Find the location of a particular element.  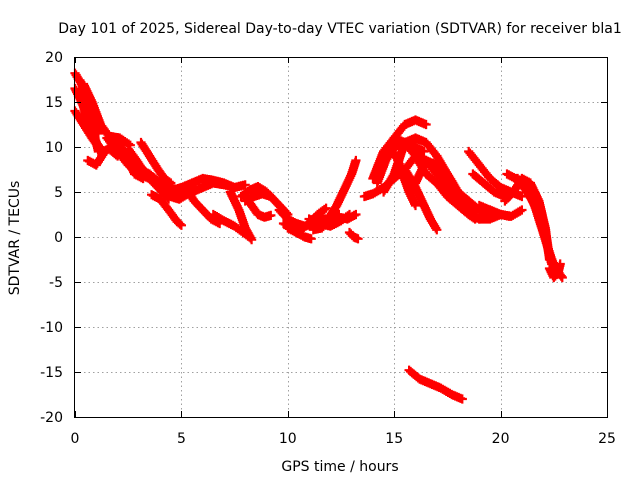

y-tick-label: -10 is located at coordinates (51, 328).